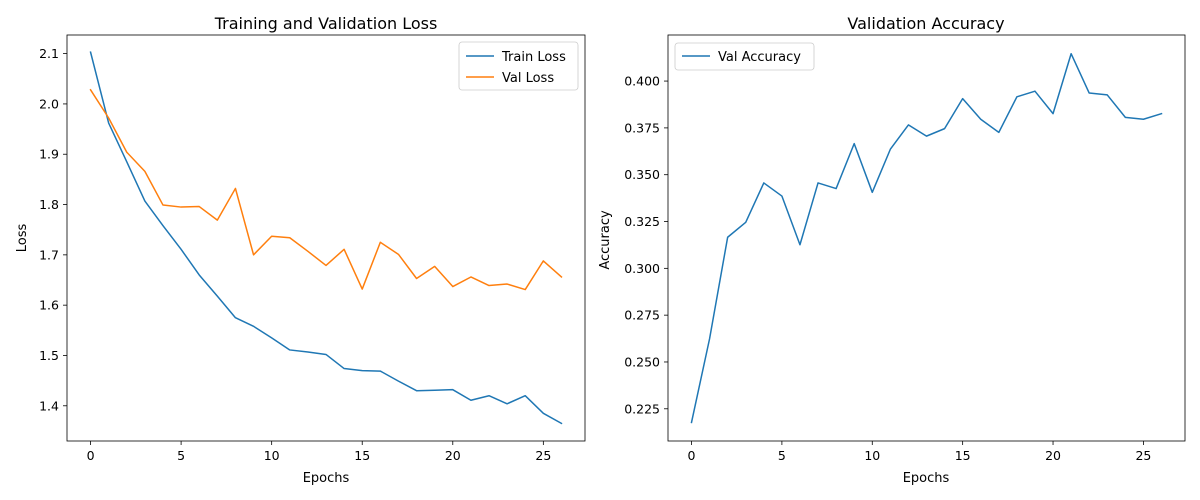 The height and width of the screenshot is (500, 1200). What do you see at coordinates (642, 361) in the screenshot?
I see `accuracy-y-tick-label: 0.250` at bounding box center [642, 361].